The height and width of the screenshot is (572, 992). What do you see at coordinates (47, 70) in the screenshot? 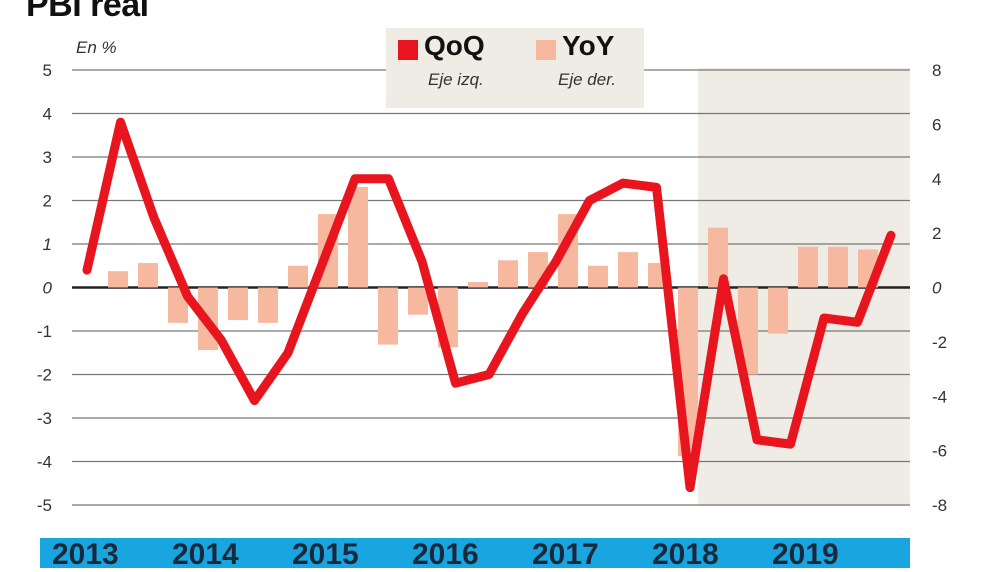
I see `svg-text: 5` at bounding box center [47, 70].